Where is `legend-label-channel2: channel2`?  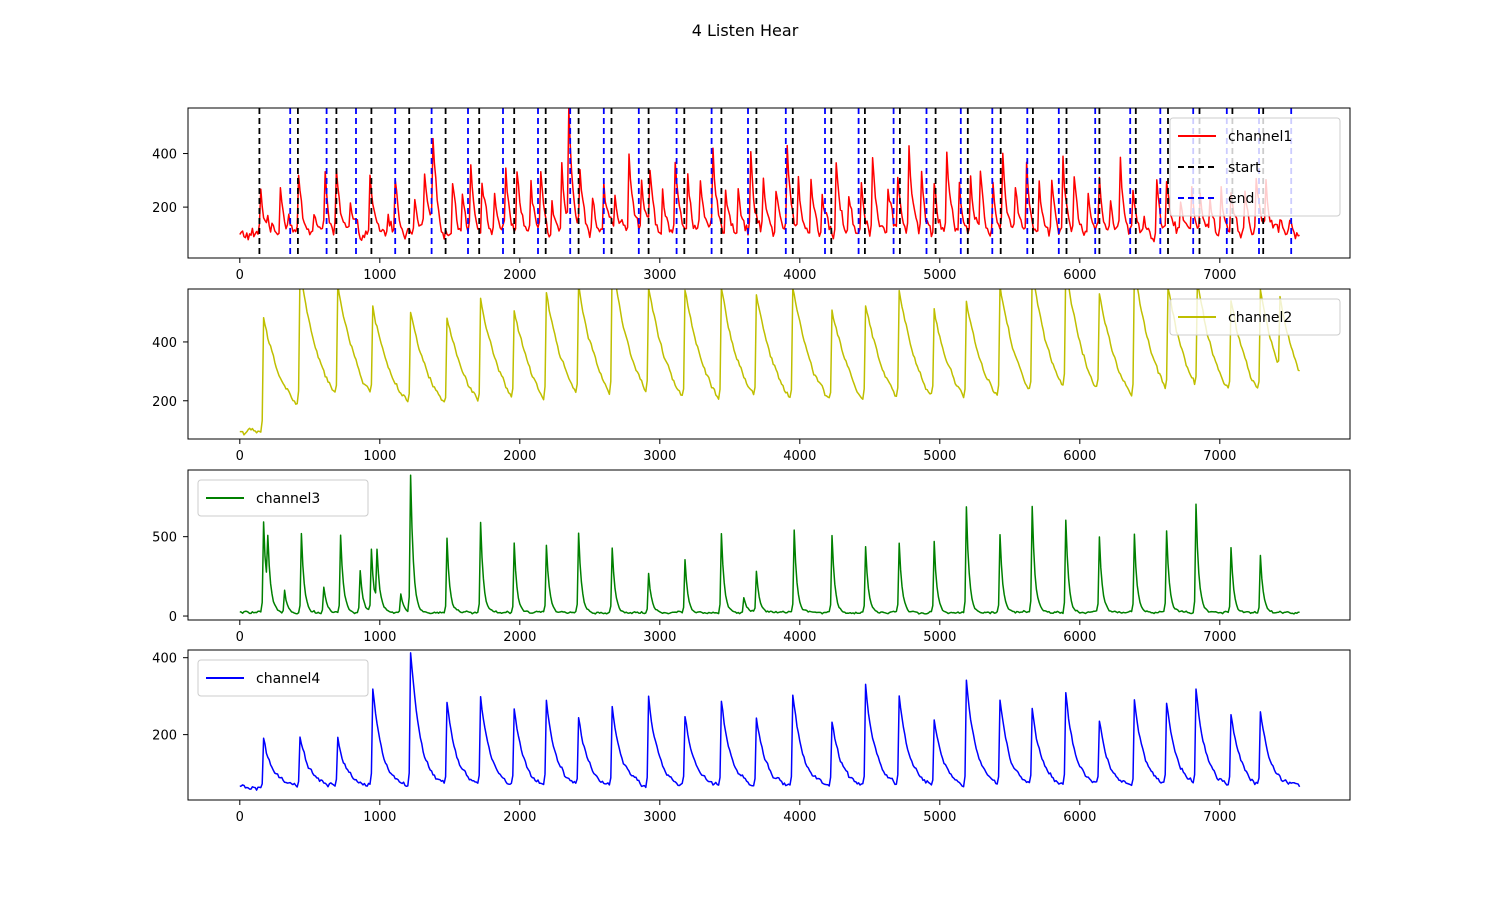
legend-label-channel2: channel2 is located at coordinates (1260, 318).